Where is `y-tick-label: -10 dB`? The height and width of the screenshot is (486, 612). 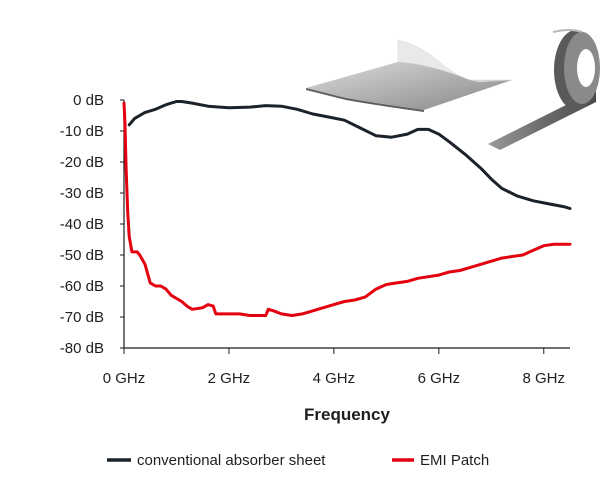 y-tick-label: -10 dB is located at coordinates (82, 131).